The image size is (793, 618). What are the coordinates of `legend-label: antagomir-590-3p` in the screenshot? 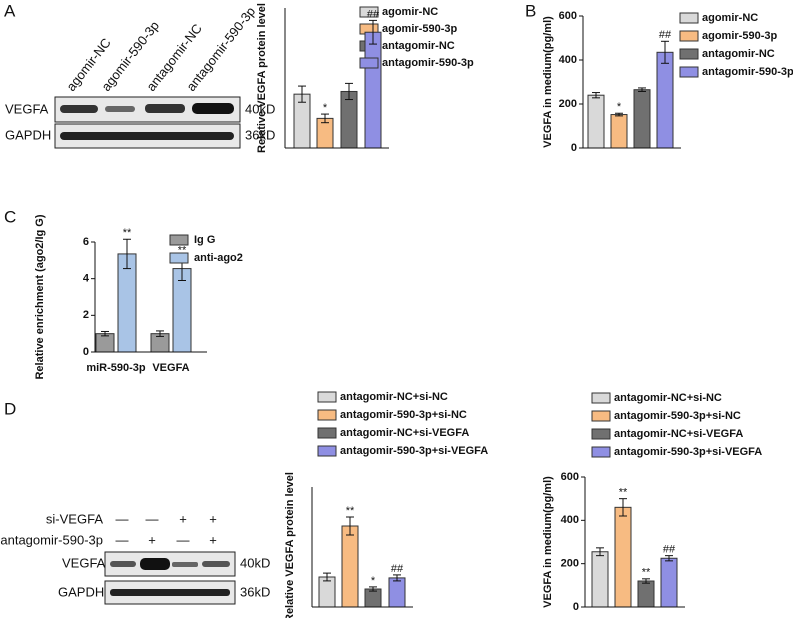 It's located at (428, 63).